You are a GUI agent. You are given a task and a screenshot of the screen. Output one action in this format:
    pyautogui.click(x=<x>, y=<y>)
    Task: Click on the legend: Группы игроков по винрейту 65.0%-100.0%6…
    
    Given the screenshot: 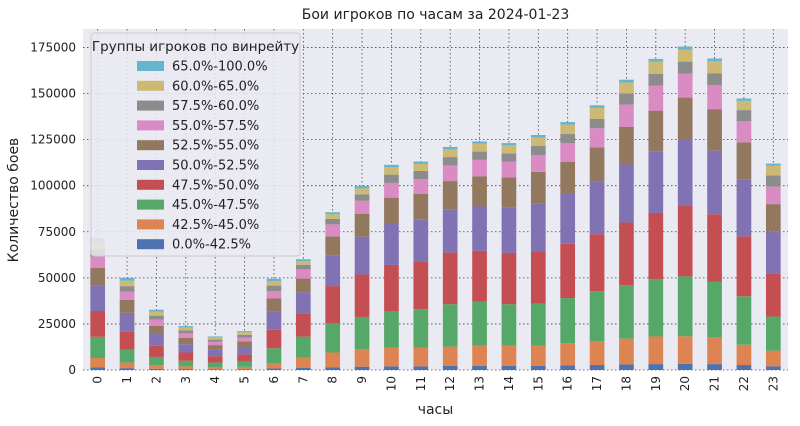 What is the action you would take?
    pyautogui.click(x=195, y=144)
    